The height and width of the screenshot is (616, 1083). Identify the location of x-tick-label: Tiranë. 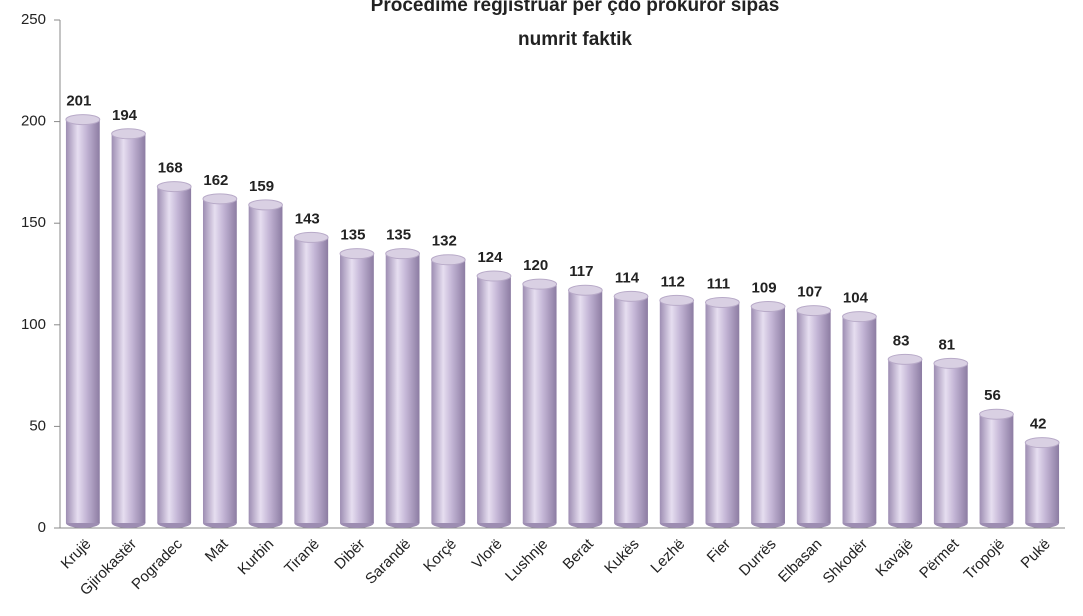
(302, 557).